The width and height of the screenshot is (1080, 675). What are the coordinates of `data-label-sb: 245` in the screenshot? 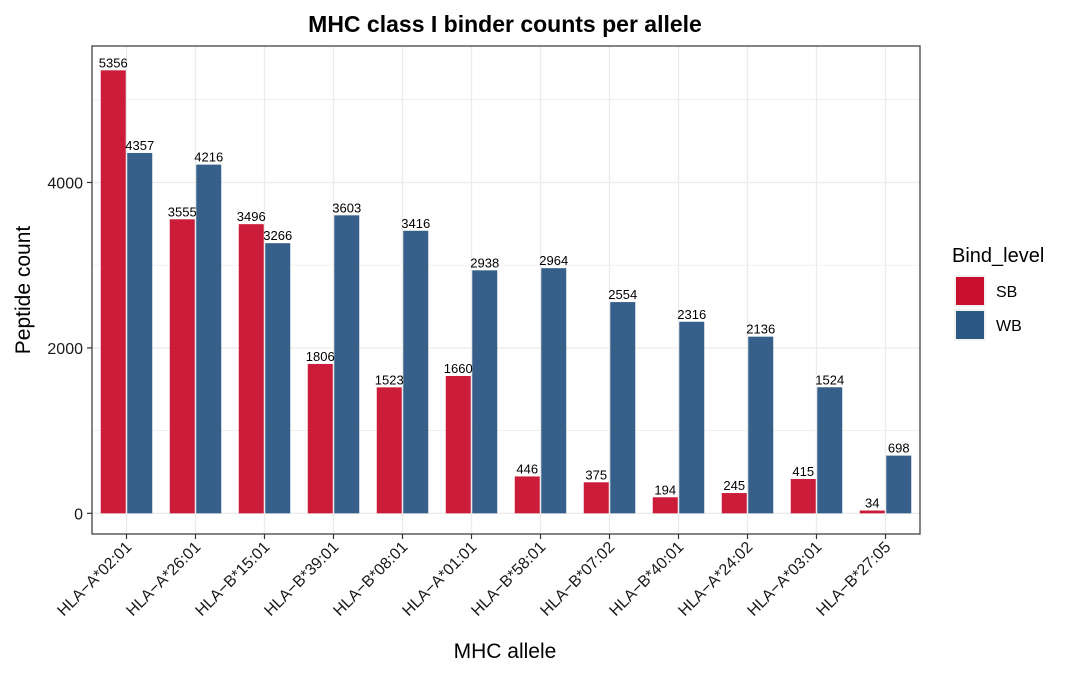 It's located at (734, 485).